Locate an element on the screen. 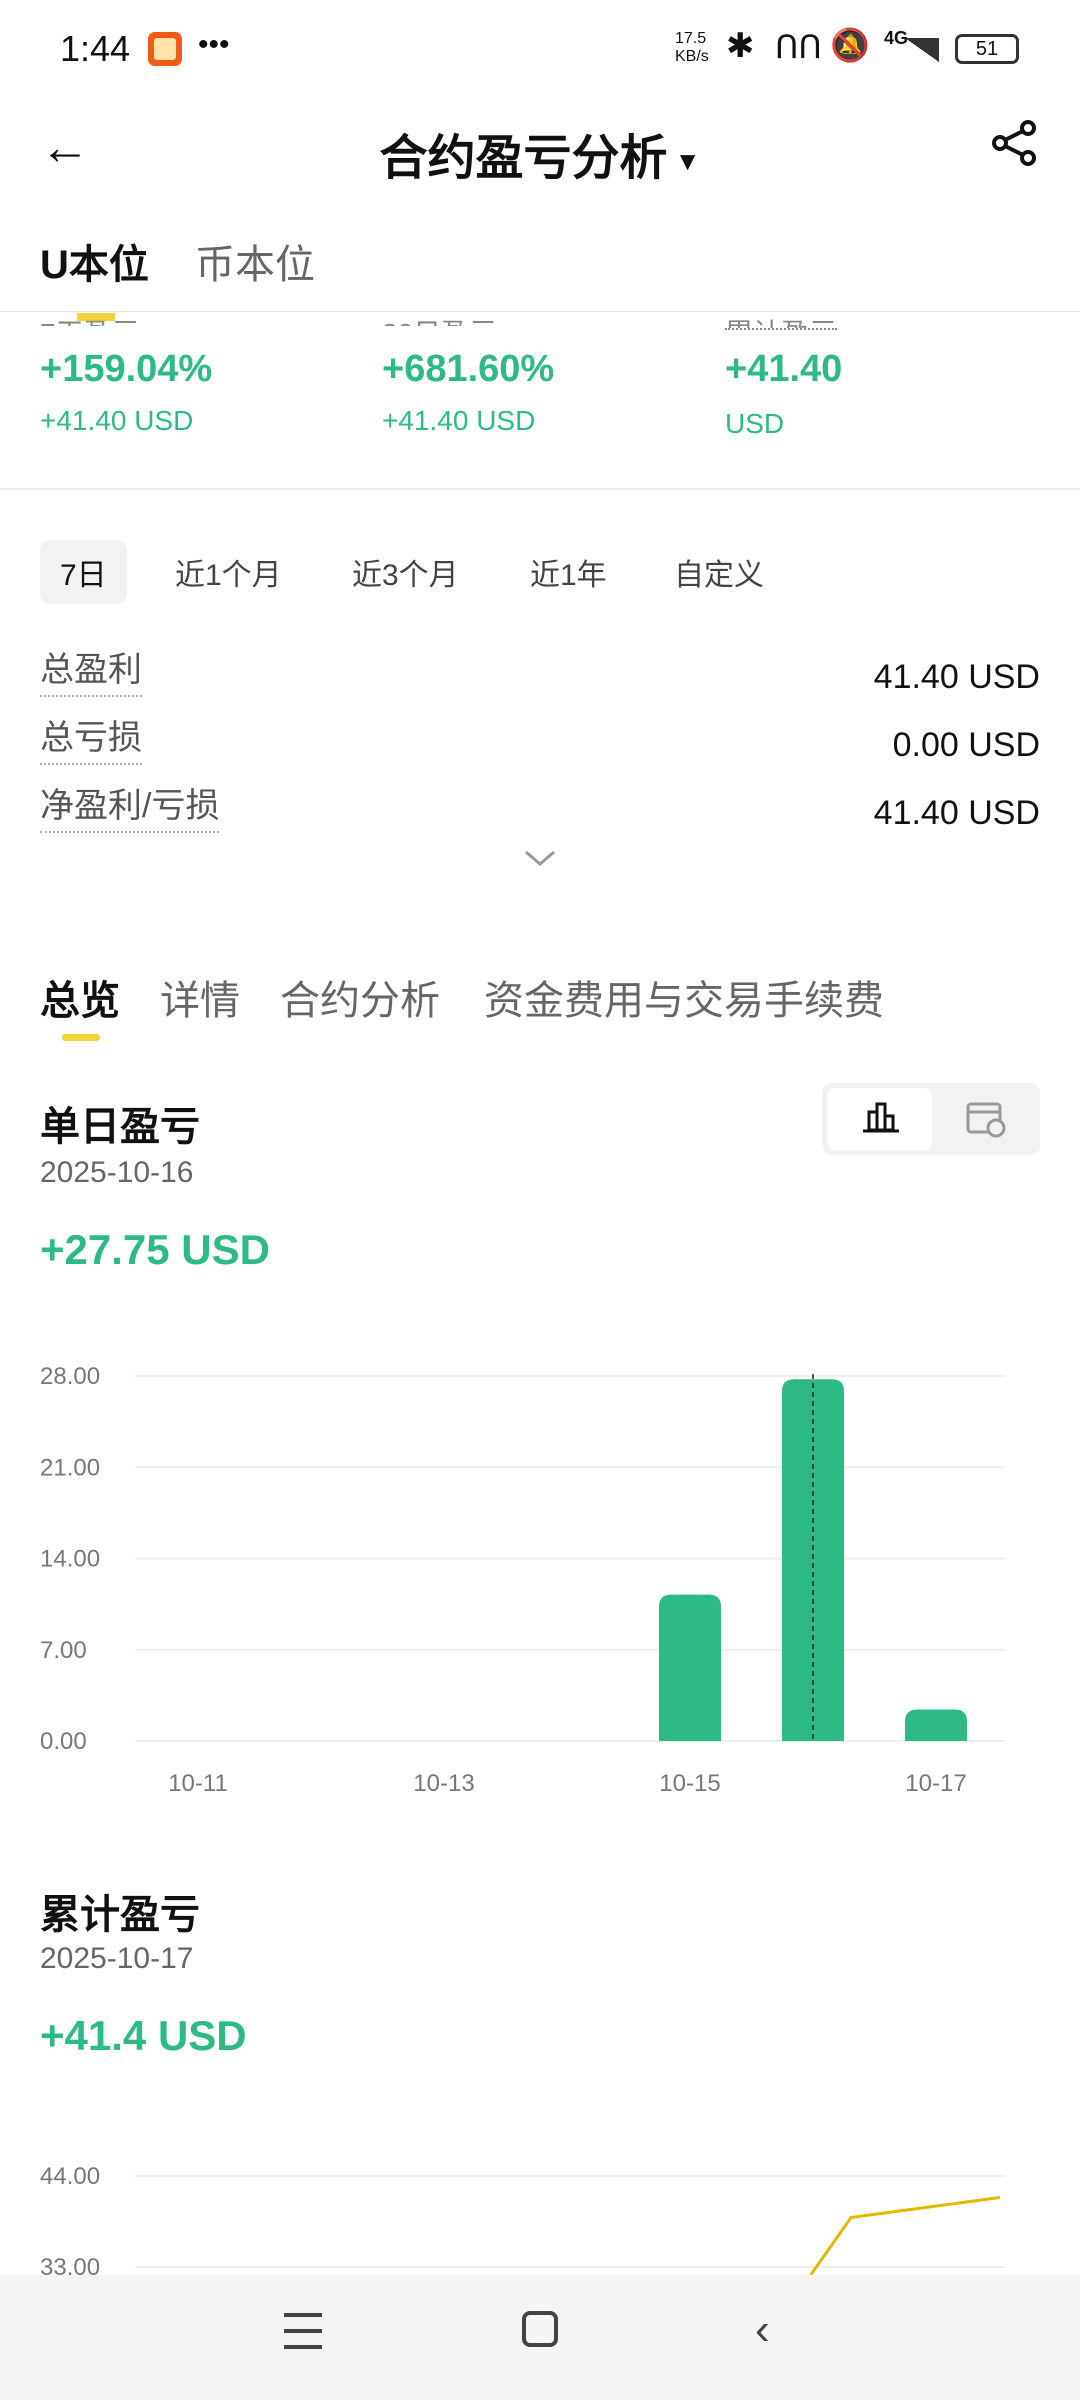 Image resolution: width=1080 pixels, height=2400 pixels. y-tick-label: 33.00 is located at coordinates (70, 2264).